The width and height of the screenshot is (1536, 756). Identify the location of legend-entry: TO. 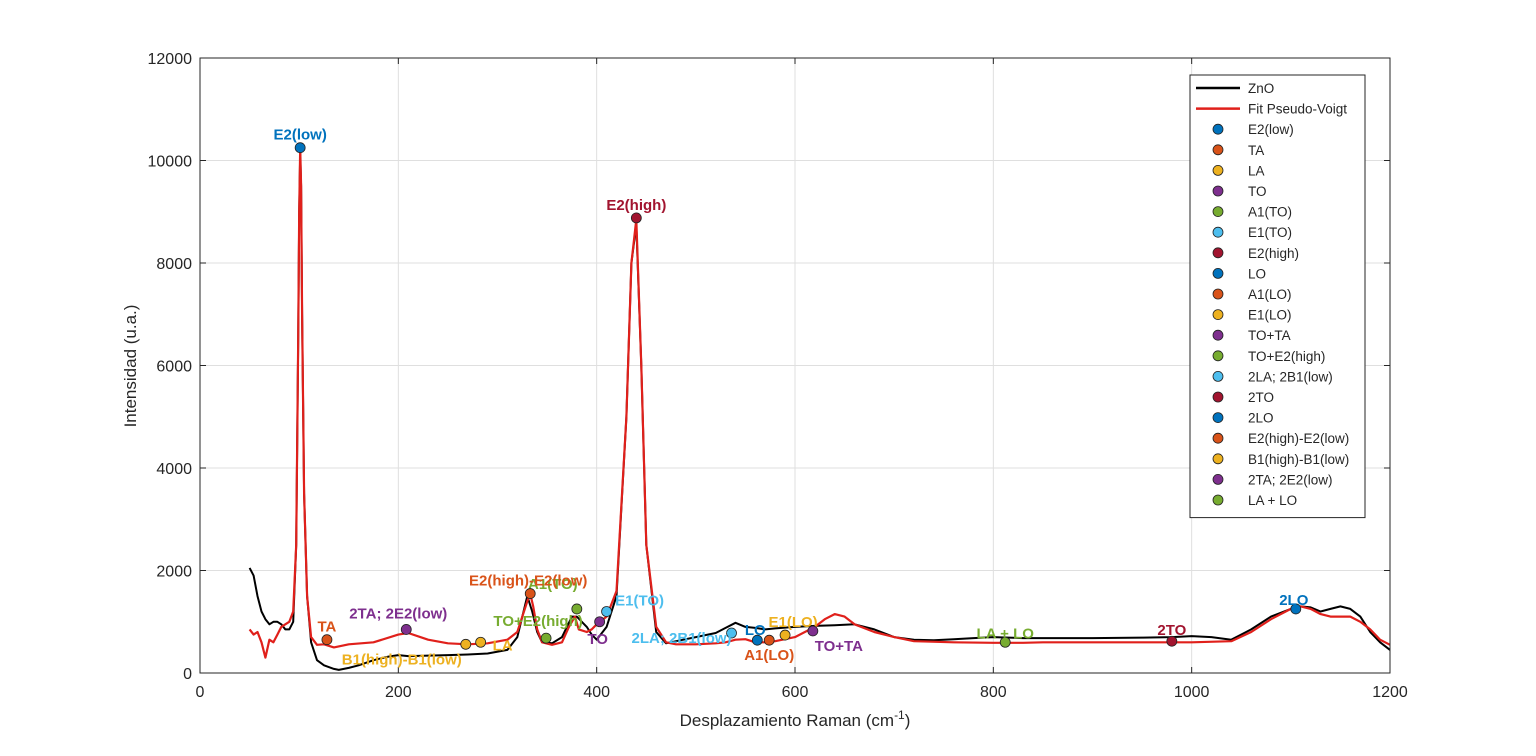
(1257, 191).